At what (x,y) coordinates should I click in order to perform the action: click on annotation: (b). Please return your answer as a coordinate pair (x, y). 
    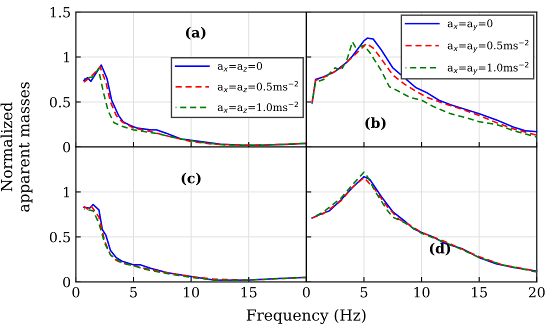
    Looking at the image, I should click on (375, 123).